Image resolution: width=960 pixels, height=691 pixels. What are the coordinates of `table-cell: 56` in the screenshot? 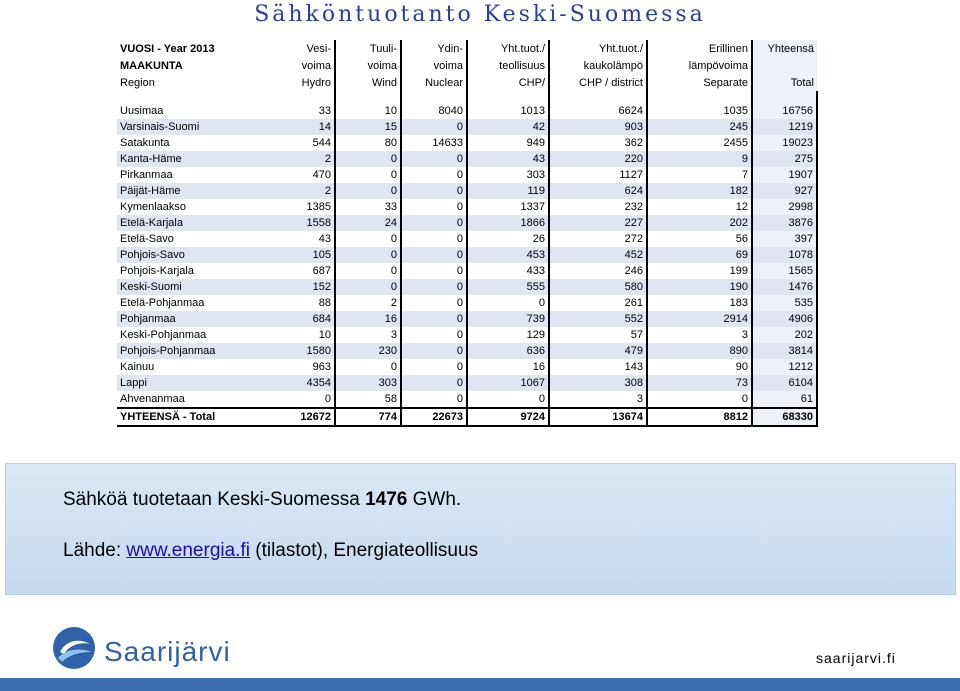 It's located at (700, 239).